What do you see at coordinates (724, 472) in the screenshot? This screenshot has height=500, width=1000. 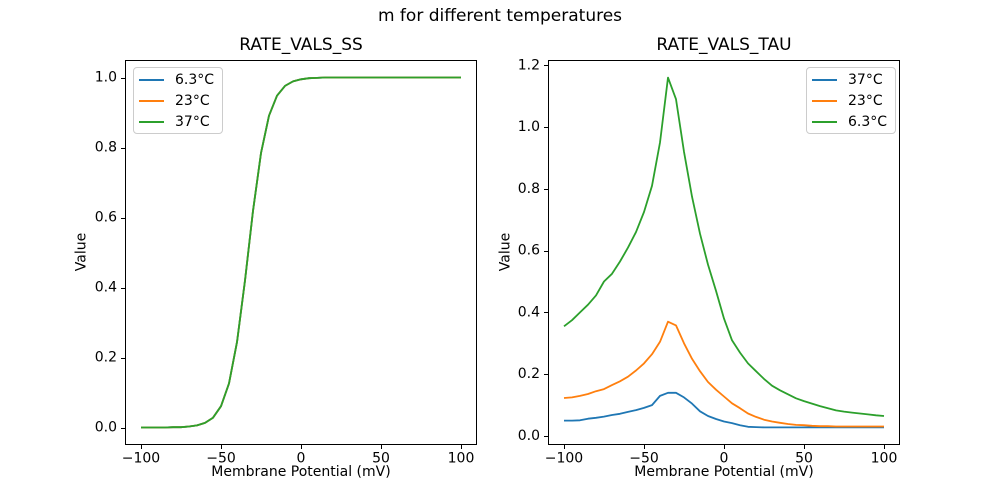 I see `x-axis-label-tau: Membrane Potential (mV)` at bounding box center [724, 472].